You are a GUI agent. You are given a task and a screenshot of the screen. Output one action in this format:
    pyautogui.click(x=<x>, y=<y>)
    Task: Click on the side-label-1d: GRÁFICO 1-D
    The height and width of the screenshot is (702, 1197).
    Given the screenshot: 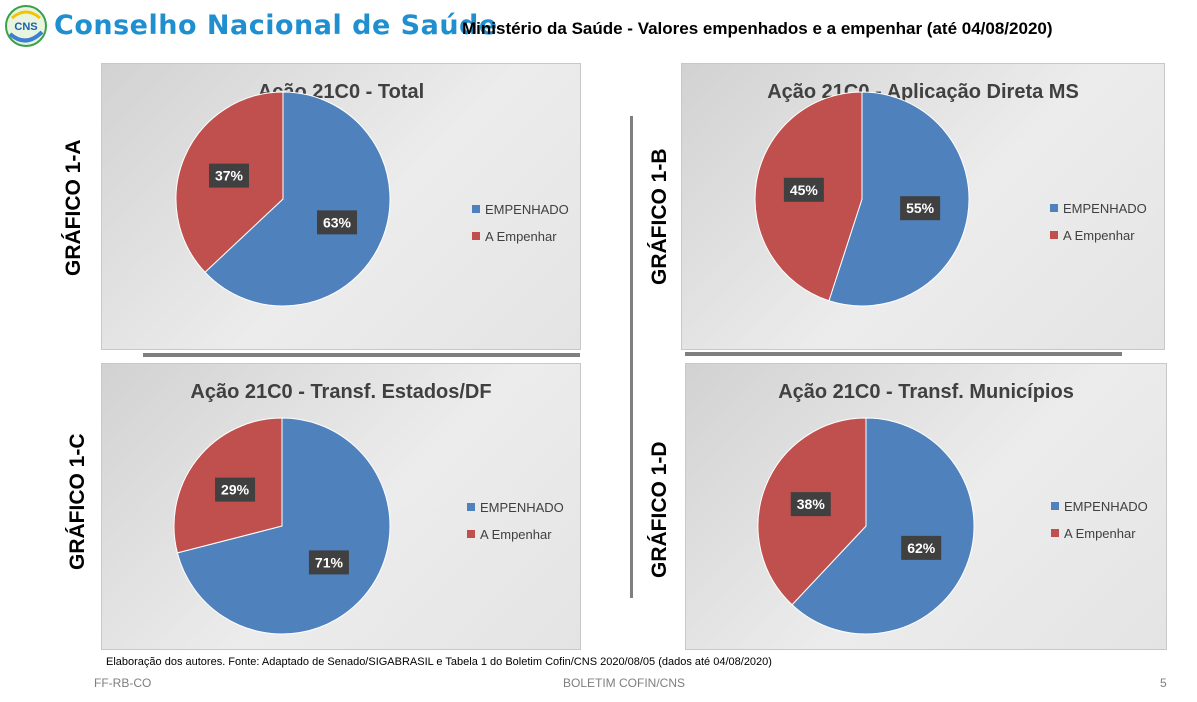 What is the action you would take?
    pyautogui.click(x=659, y=510)
    